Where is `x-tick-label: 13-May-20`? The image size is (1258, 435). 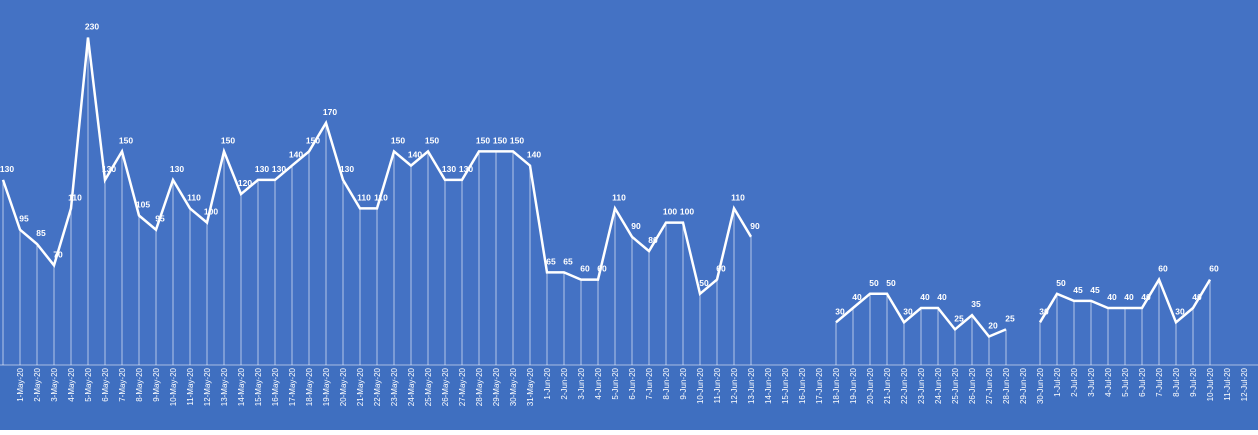 x-tick-label: 13-May-20 is located at coordinates (224, 386).